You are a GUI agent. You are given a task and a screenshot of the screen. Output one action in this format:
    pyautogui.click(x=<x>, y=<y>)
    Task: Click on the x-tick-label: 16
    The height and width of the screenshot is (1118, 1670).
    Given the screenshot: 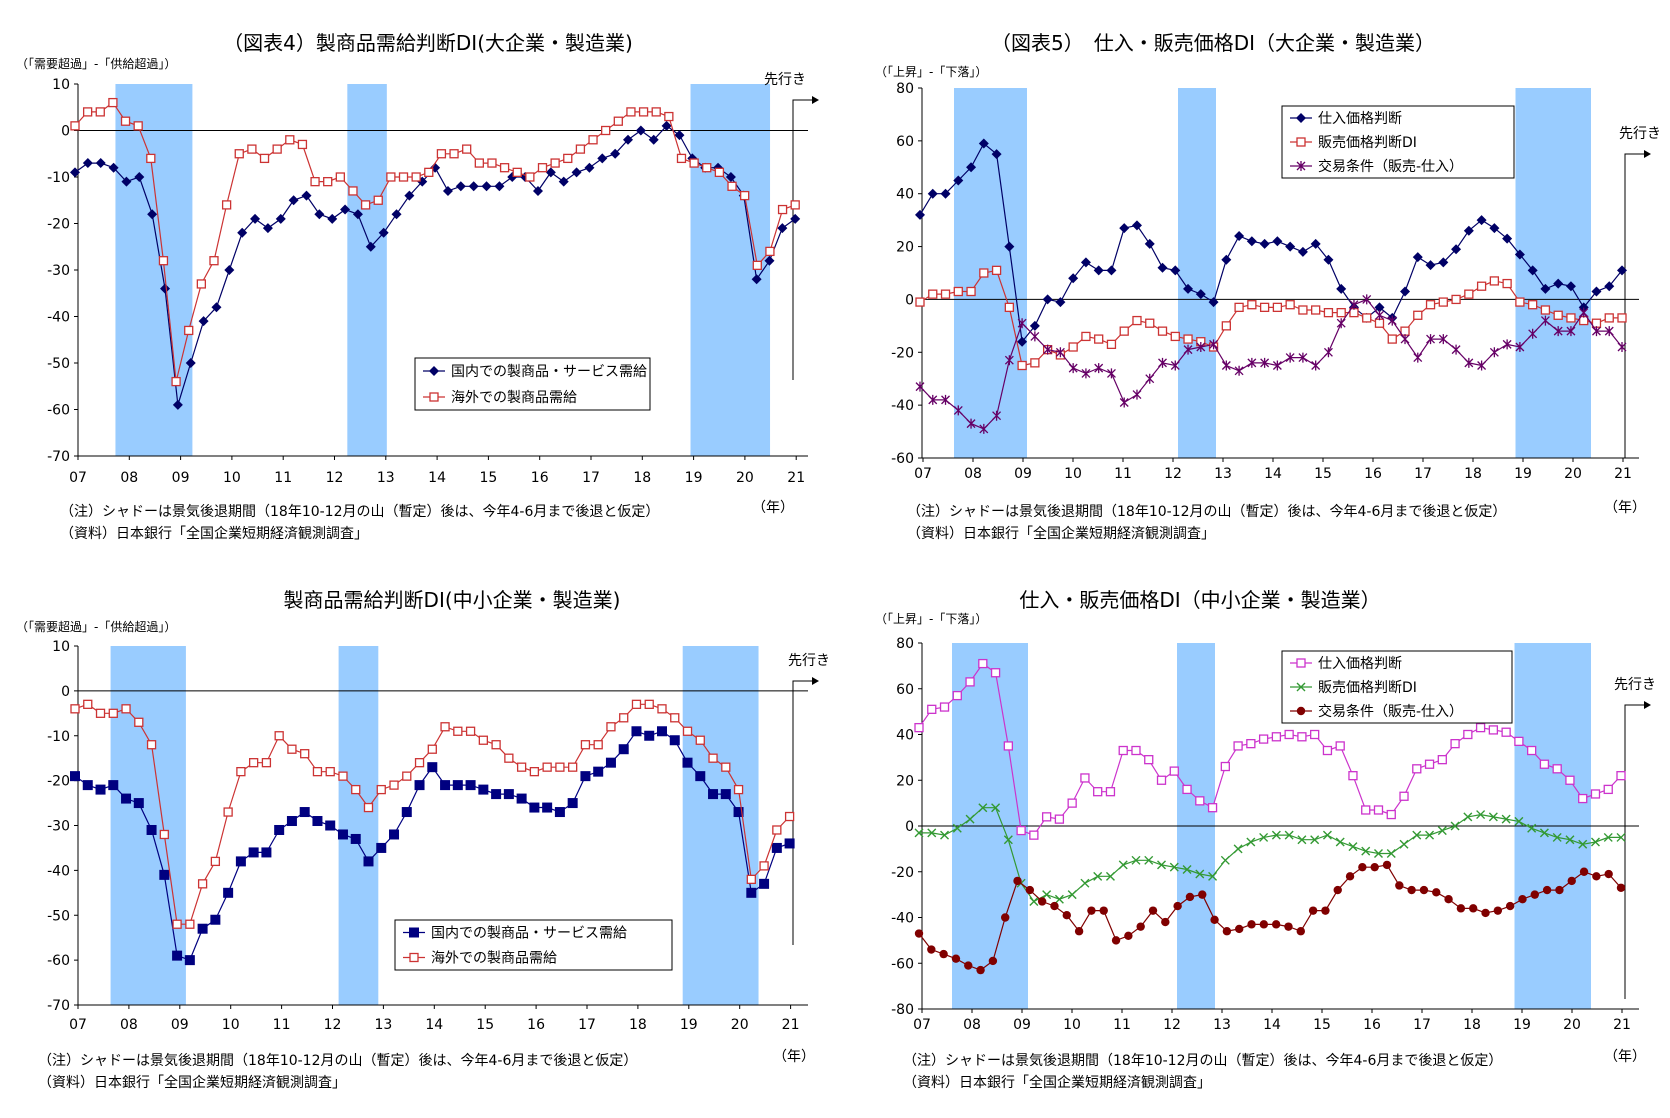 What is the action you would take?
    pyautogui.click(x=536, y=1025)
    